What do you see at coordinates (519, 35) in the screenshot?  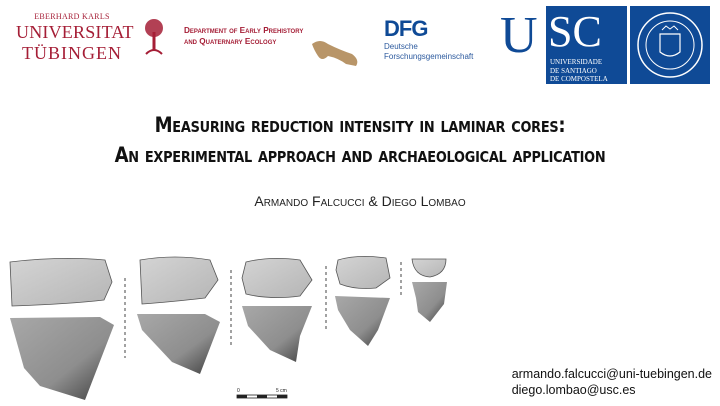 I see `usc-logo-u: U` at bounding box center [519, 35].